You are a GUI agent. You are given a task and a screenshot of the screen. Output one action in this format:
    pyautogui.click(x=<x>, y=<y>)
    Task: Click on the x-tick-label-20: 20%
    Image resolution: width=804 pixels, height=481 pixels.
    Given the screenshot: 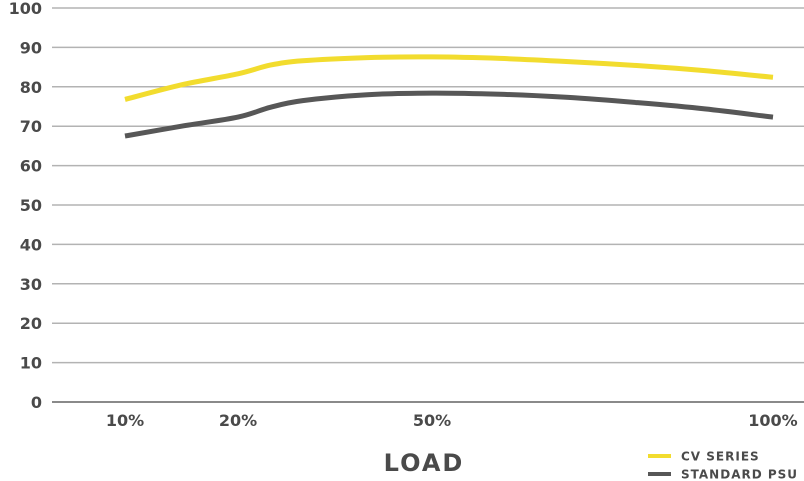 What is the action you would take?
    pyautogui.click(x=238, y=420)
    